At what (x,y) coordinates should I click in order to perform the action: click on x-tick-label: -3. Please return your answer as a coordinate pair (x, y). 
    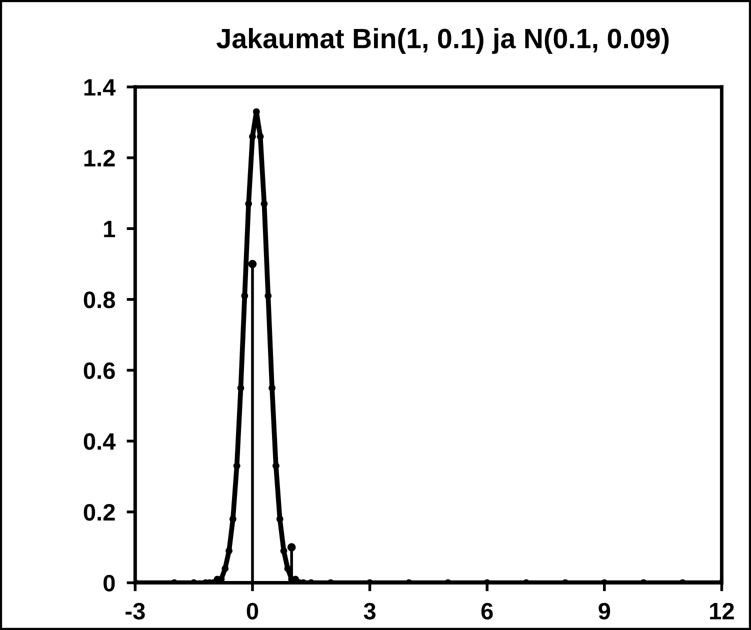
    Looking at the image, I should click on (135, 611).